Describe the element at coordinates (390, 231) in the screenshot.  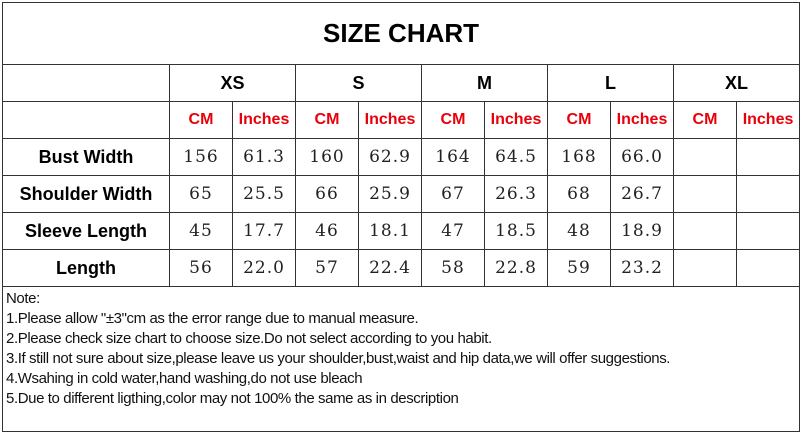
I see `value-inches: 18.1` at that location.